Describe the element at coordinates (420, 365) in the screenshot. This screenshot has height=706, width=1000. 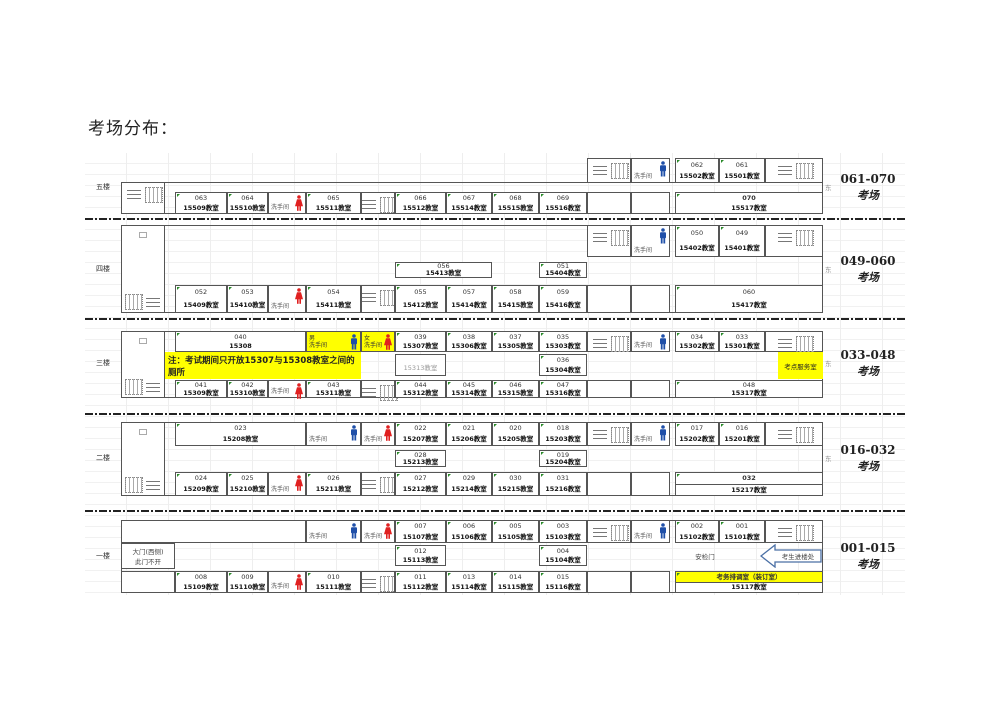
I see `classroom-15313教室: 15313教室` at that location.